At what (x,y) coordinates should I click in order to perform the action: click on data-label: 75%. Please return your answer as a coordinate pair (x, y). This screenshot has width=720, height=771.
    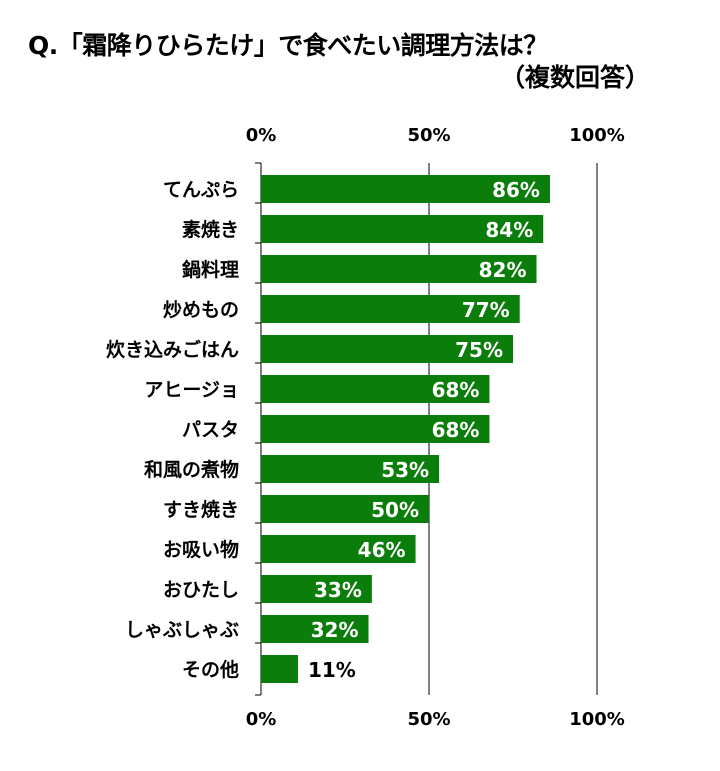
    Looking at the image, I should click on (479, 350).